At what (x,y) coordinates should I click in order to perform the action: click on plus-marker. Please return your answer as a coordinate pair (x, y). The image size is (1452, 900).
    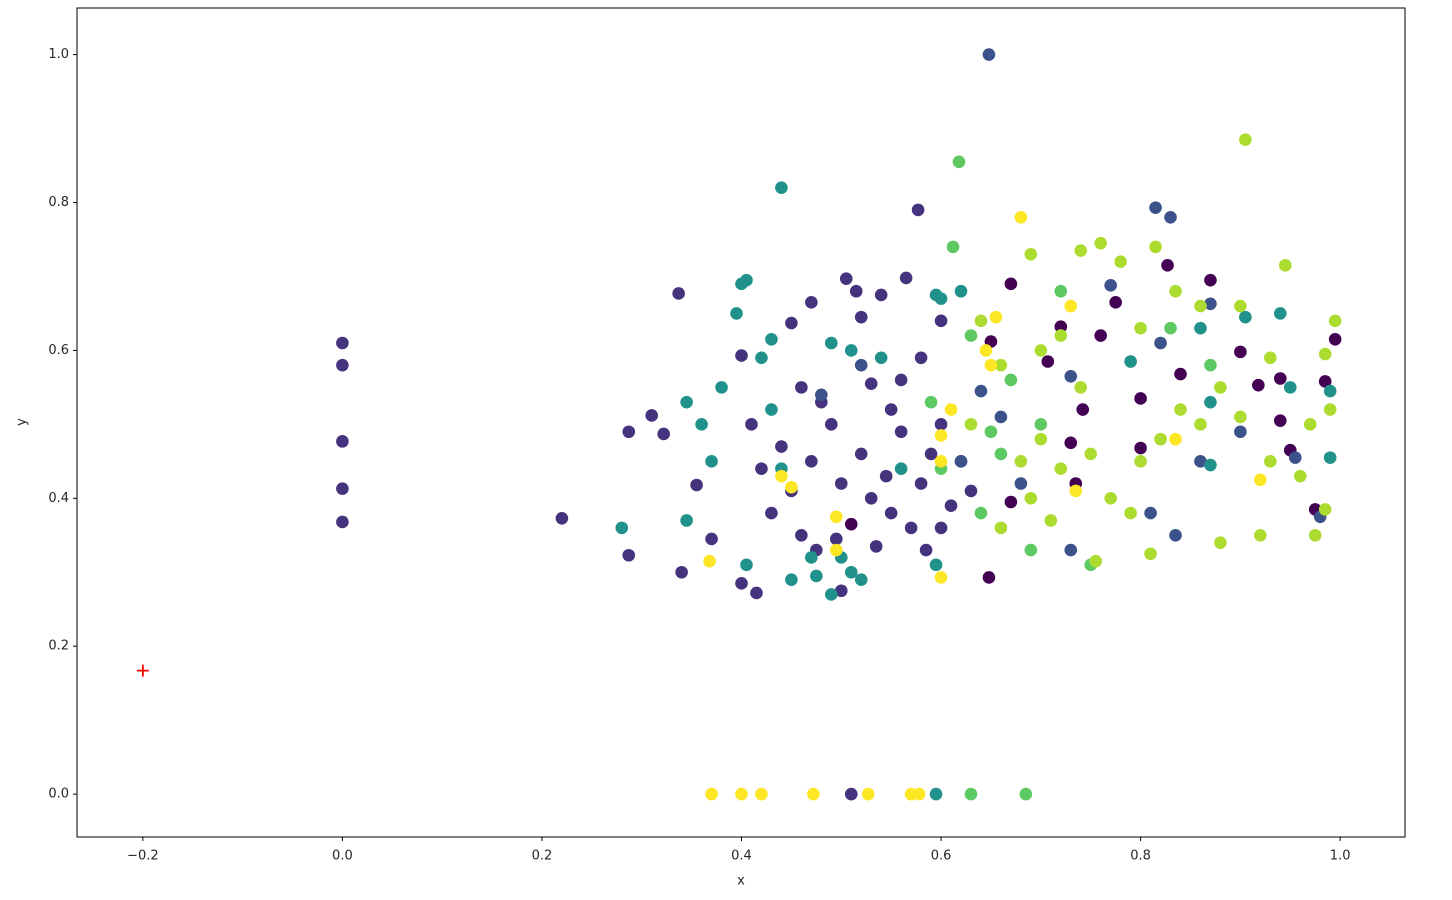
    Looking at the image, I should click on (142, 670).